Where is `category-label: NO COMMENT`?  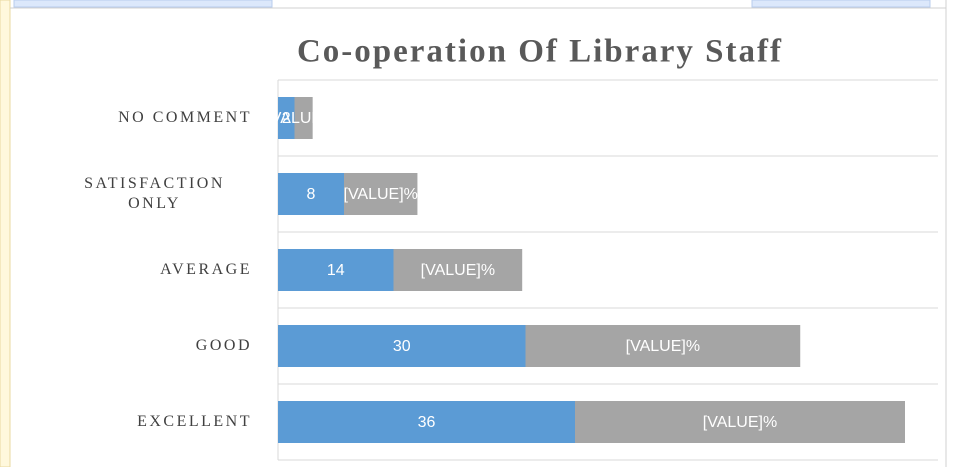
category-label: NO COMMENT is located at coordinates (185, 117).